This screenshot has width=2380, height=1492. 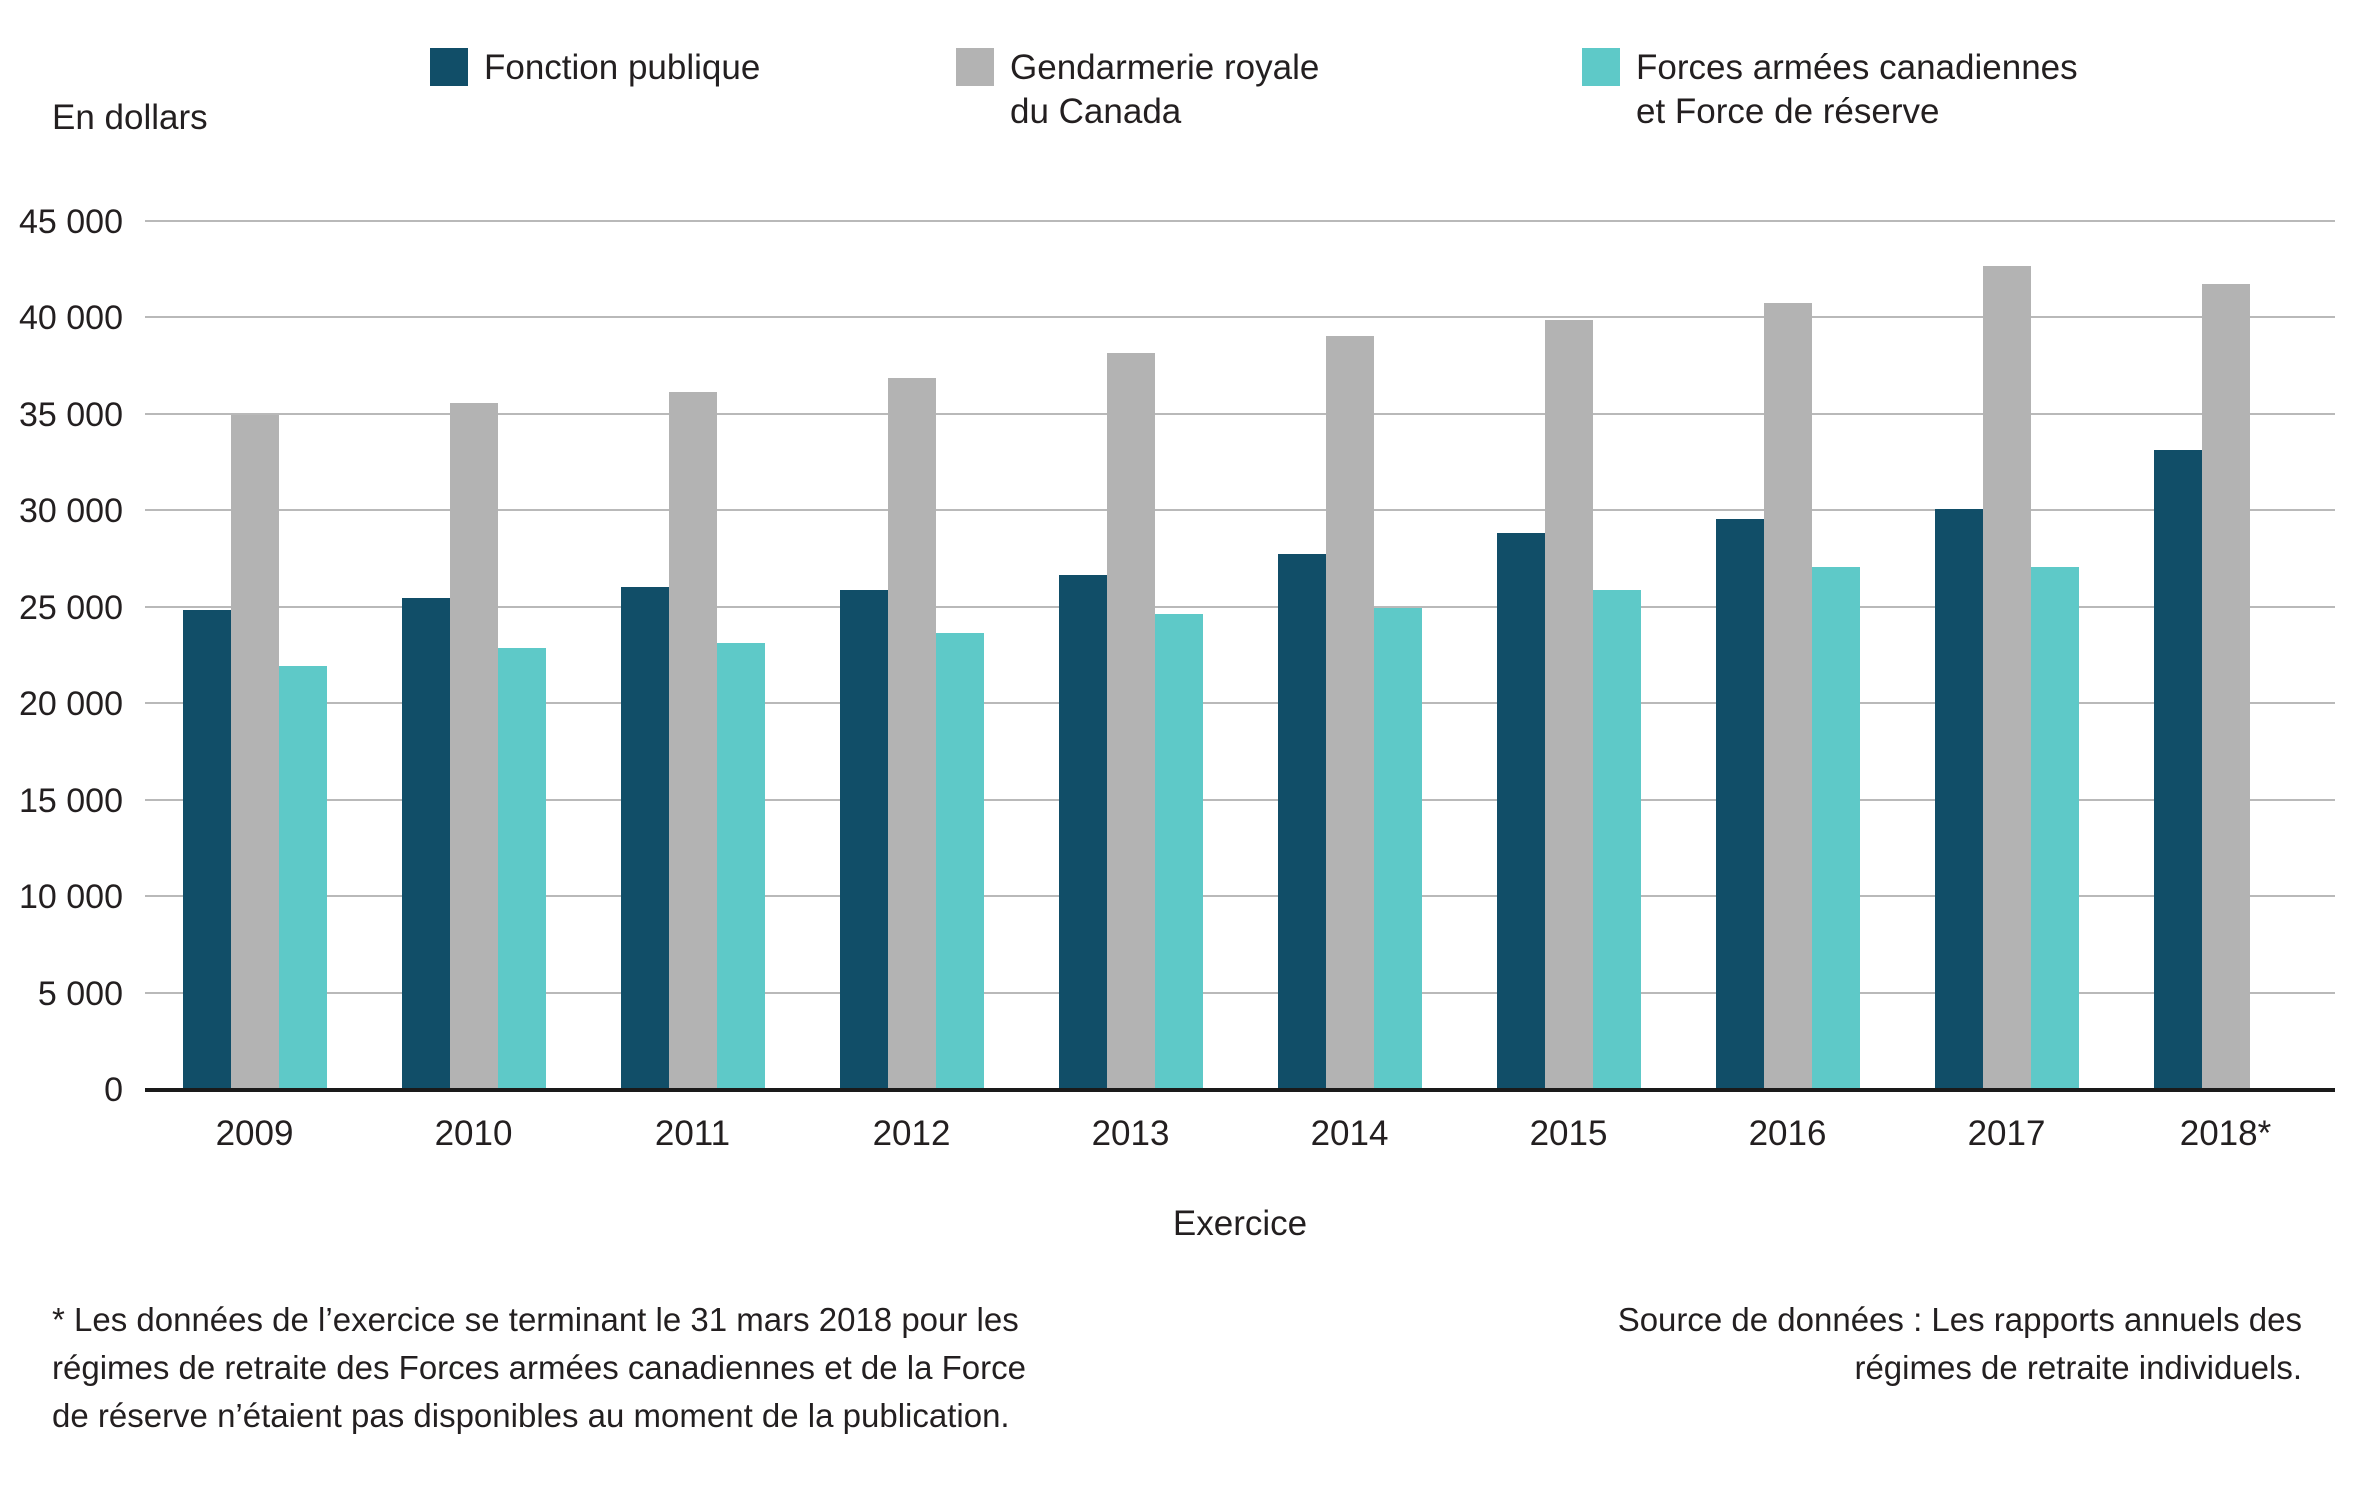 I want to click on x-tick-label: 2017, so click(x=2006, y=1133).